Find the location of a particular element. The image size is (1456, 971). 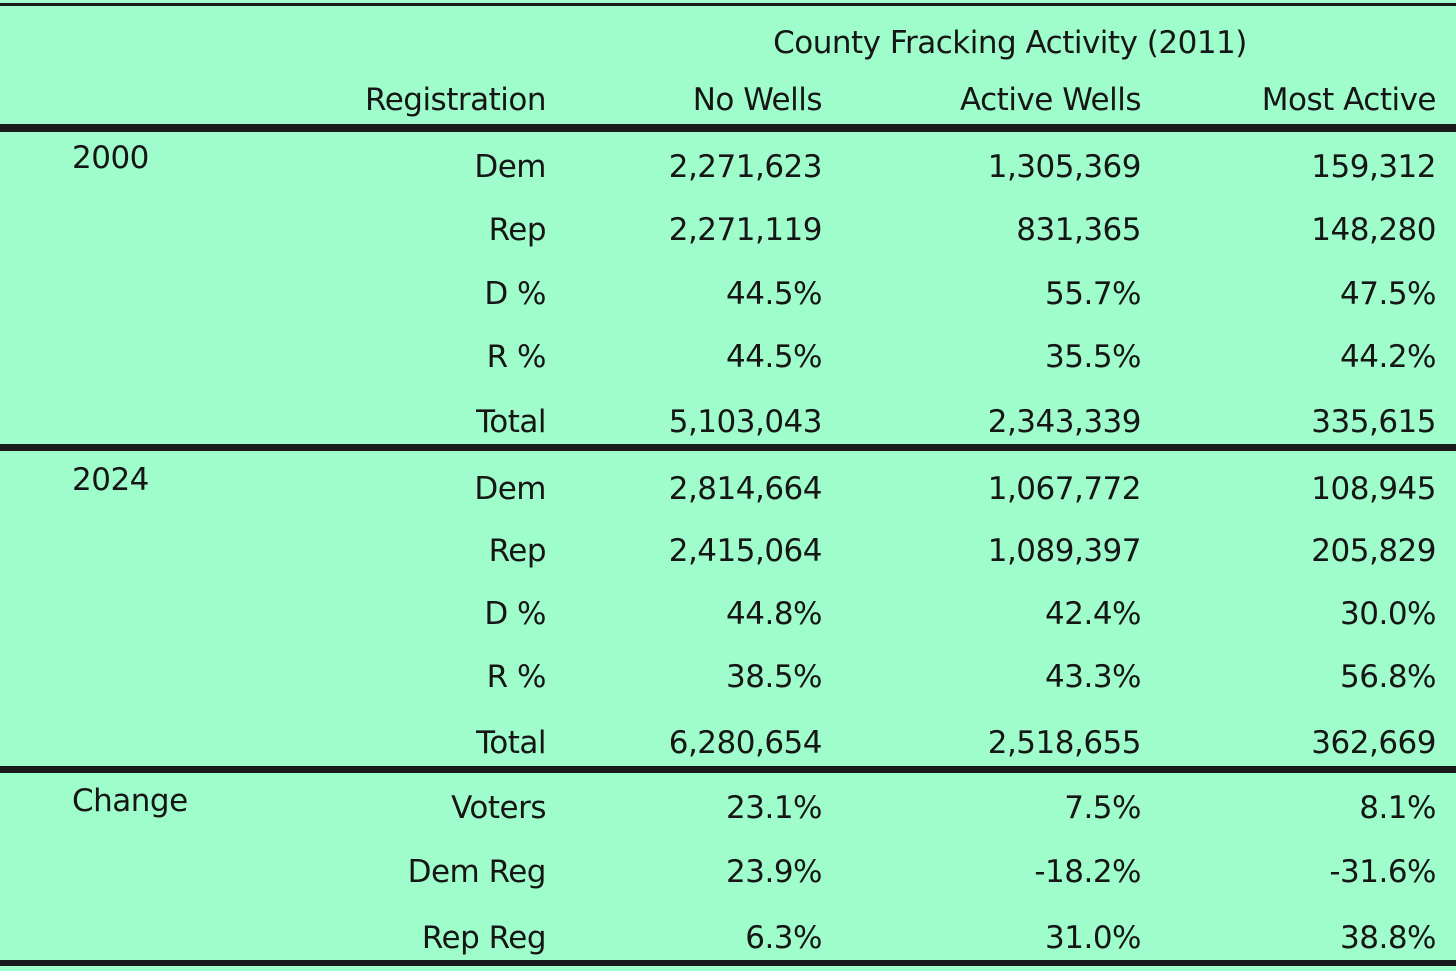

table-cell: 44.2% is located at coordinates (1388, 357).